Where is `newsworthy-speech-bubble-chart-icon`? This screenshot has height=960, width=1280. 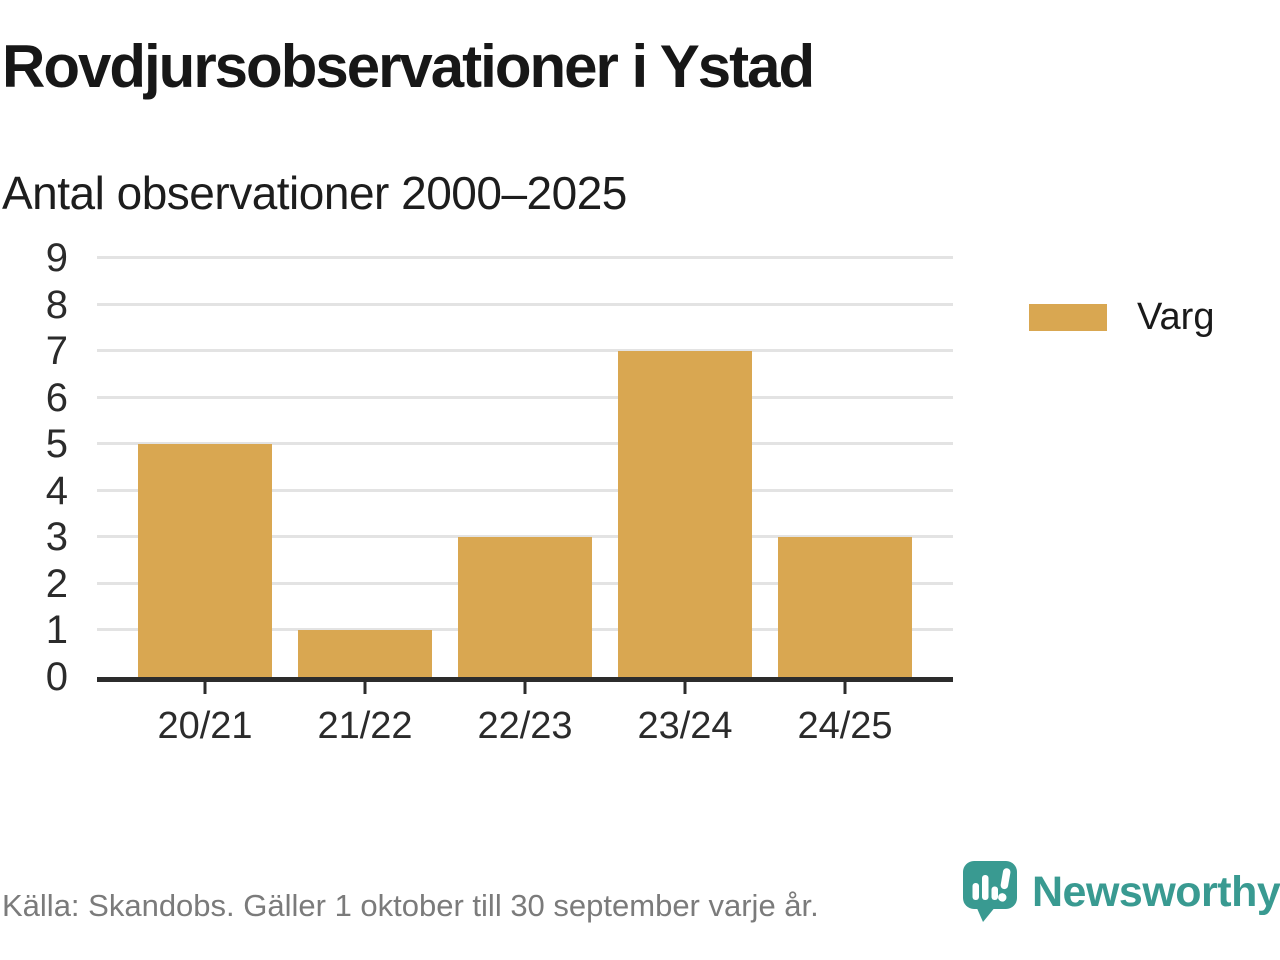
newsworthy-speech-bubble-chart-icon is located at coordinates (990, 891).